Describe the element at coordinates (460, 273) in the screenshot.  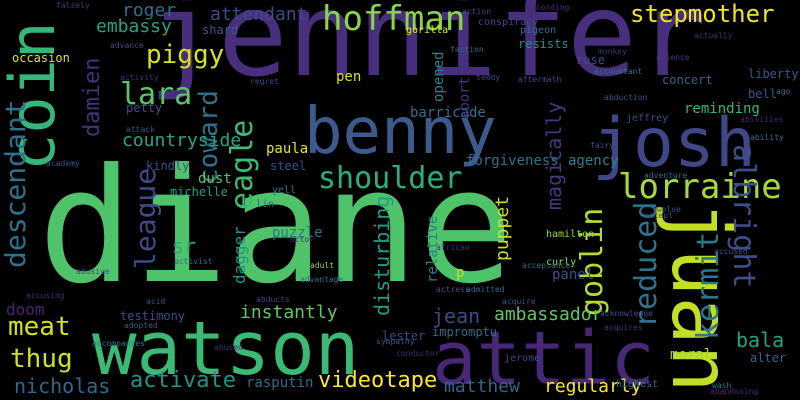
I see `cloud-word-p: p` at that location.